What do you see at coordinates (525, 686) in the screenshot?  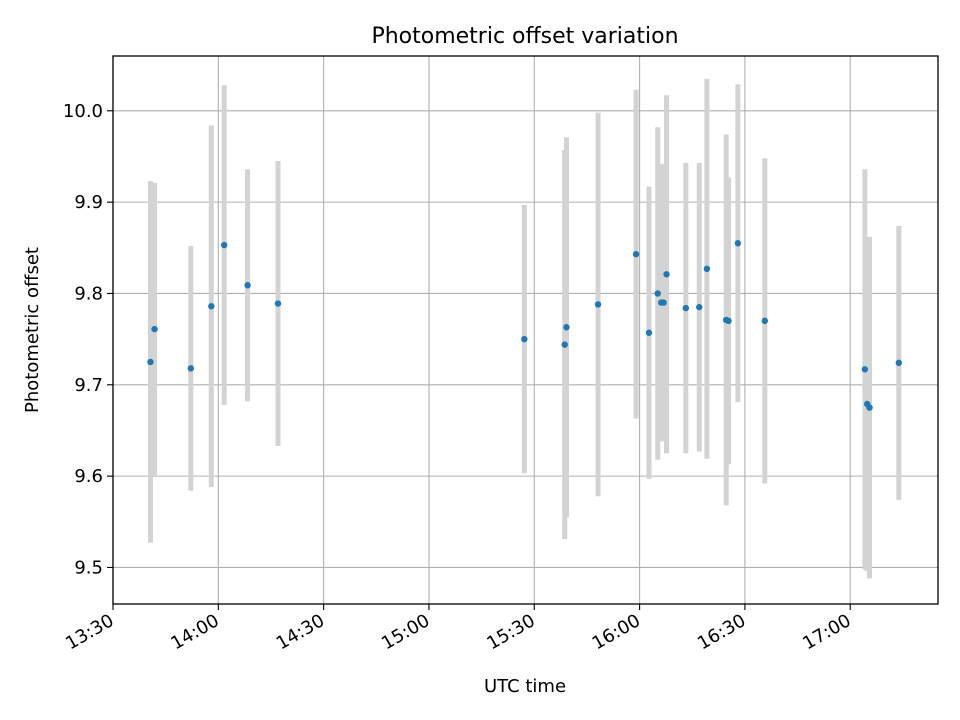 I see `x-axis-title: UTC time` at bounding box center [525, 686].